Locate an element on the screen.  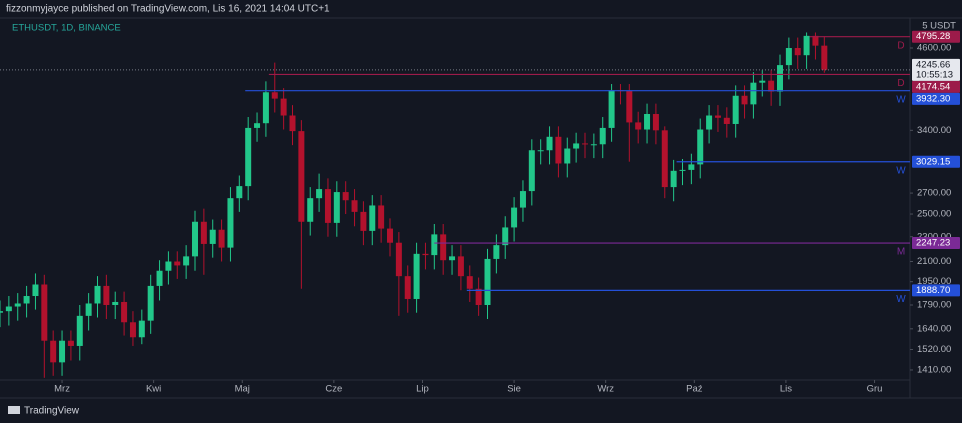
x-tick-label: Mrz is located at coordinates (62, 389).